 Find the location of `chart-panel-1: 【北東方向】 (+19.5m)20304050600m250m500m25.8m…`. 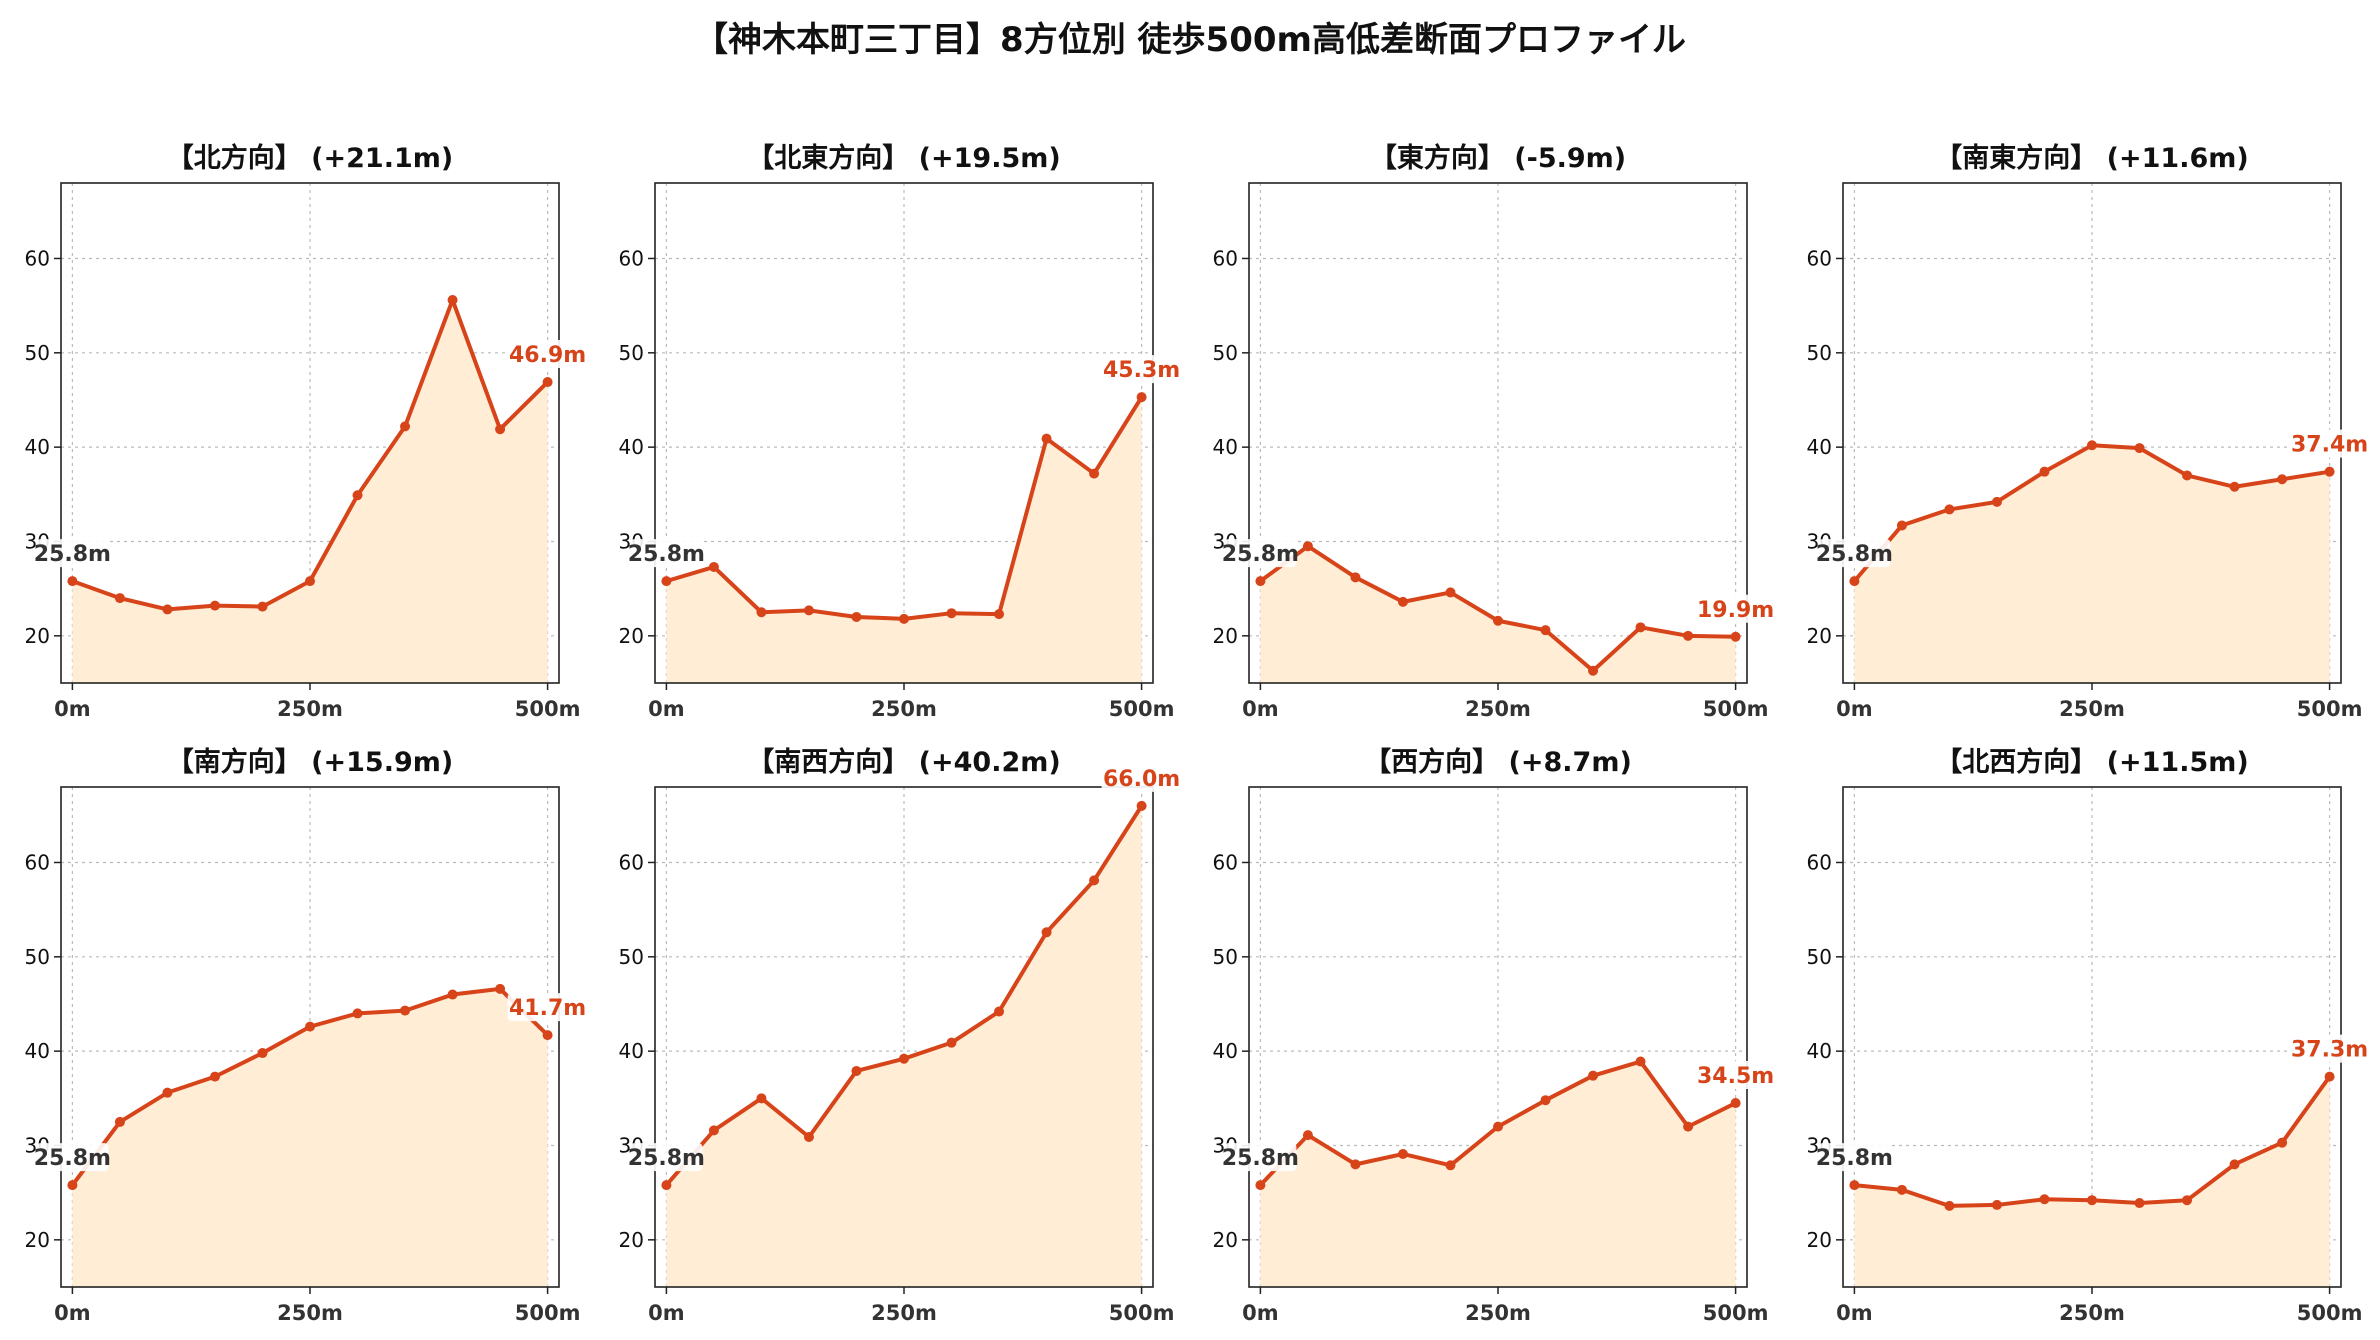

chart-panel-1: 【北東方向】 (+19.5m)20304050600m250m500m25.8m… is located at coordinates (900, 431).